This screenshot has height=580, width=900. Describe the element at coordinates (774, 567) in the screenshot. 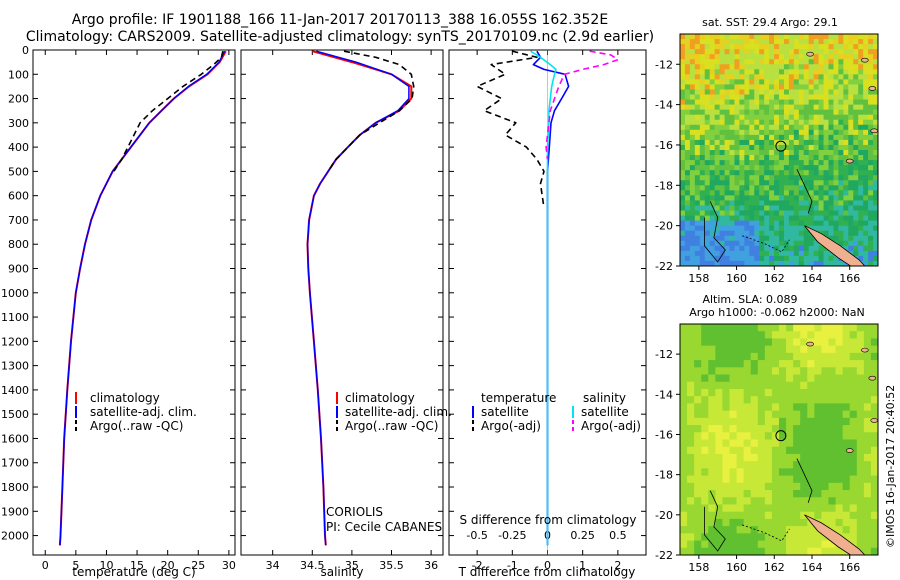

I see `map-x-tick-label: 162` at that location.